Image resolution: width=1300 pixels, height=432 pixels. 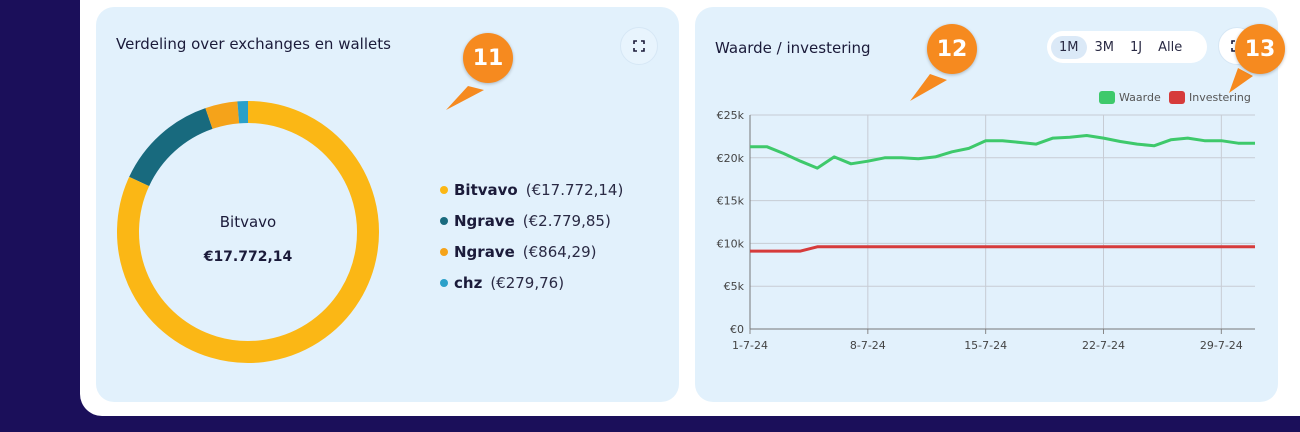 I want to click on y-tick-label: €5k, so click(x=734, y=286).